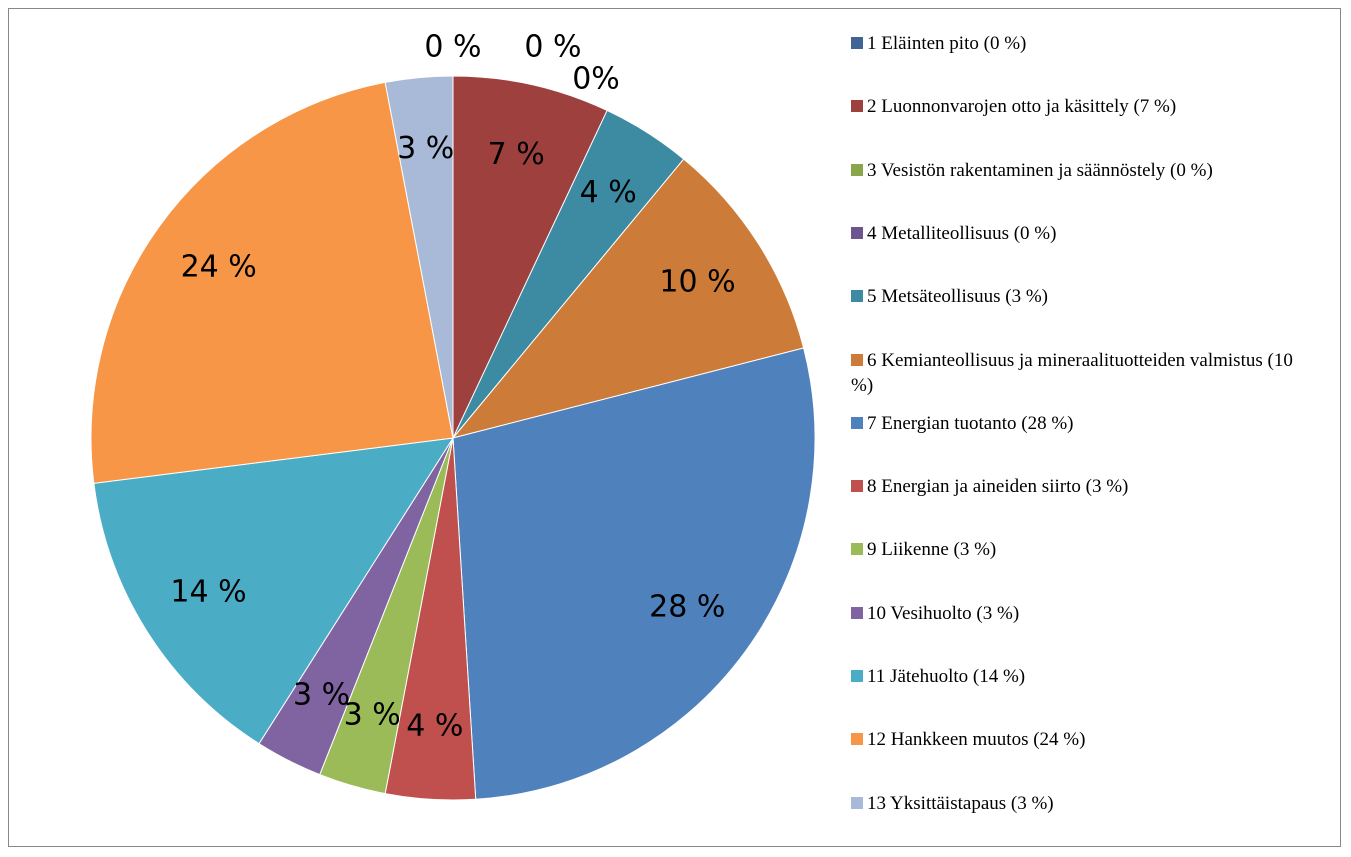  Describe the element at coordinates (208, 592) in the screenshot. I see `data-label: 14 %` at that location.